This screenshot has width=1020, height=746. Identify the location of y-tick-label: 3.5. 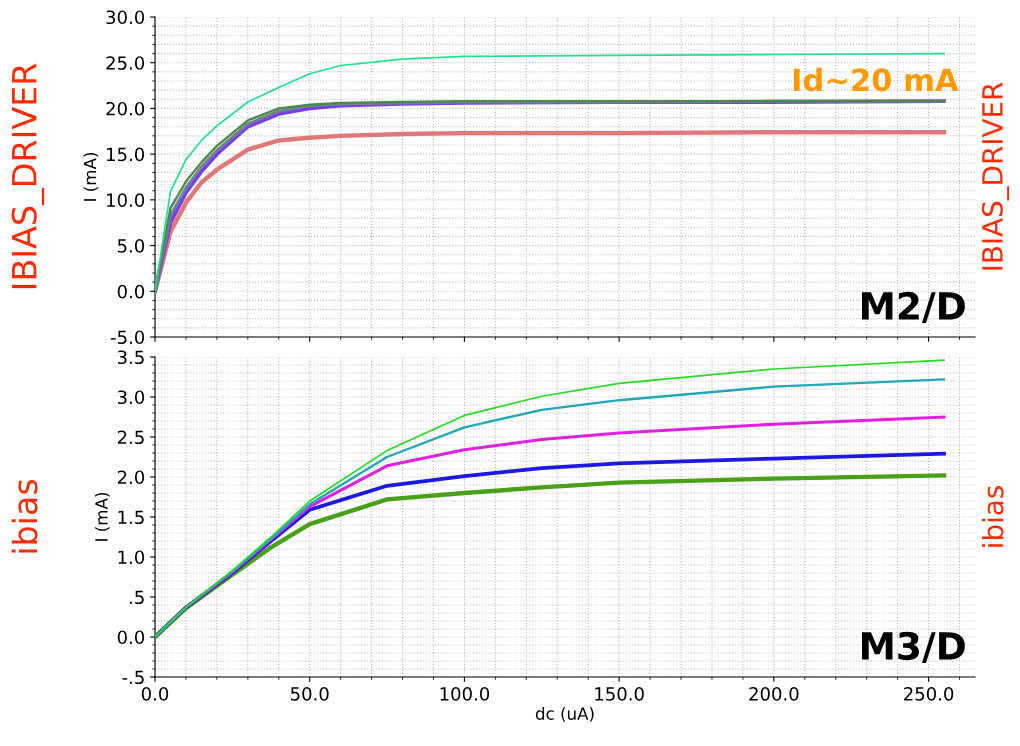
(130, 357).